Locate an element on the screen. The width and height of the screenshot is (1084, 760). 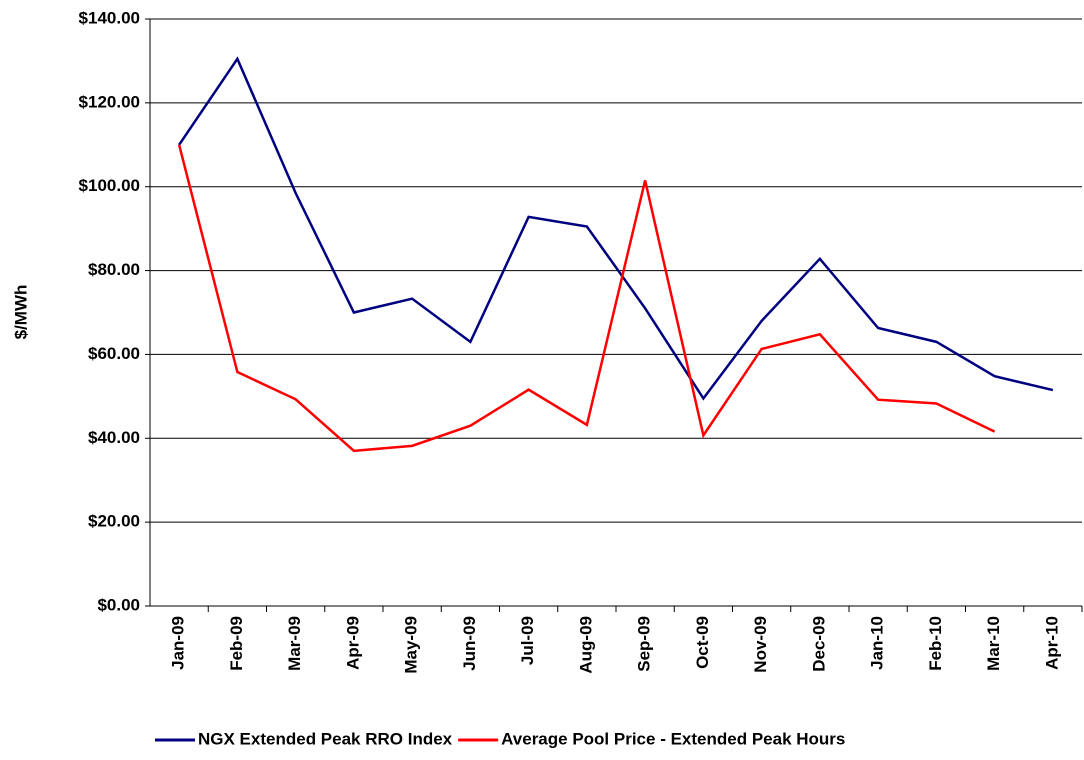
x-tick-label: Aug-09 is located at coordinates (585, 645).